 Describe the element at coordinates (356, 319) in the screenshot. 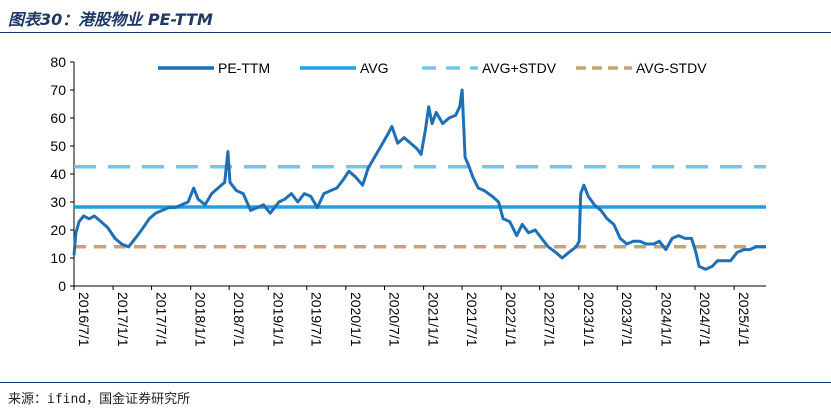

I see `x-tick-label: 2020/1/1` at that location.